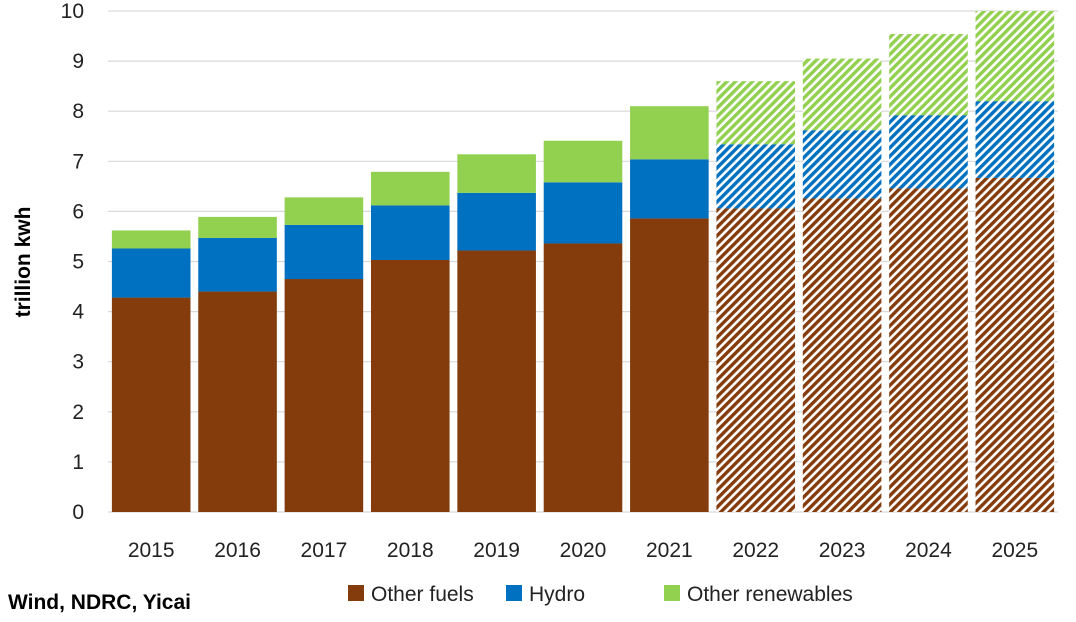 The width and height of the screenshot is (1076, 622). What do you see at coordinates (928, 152) in the screenshot?
I see `bar-hydro-2024` at bounding box center [928, 152].